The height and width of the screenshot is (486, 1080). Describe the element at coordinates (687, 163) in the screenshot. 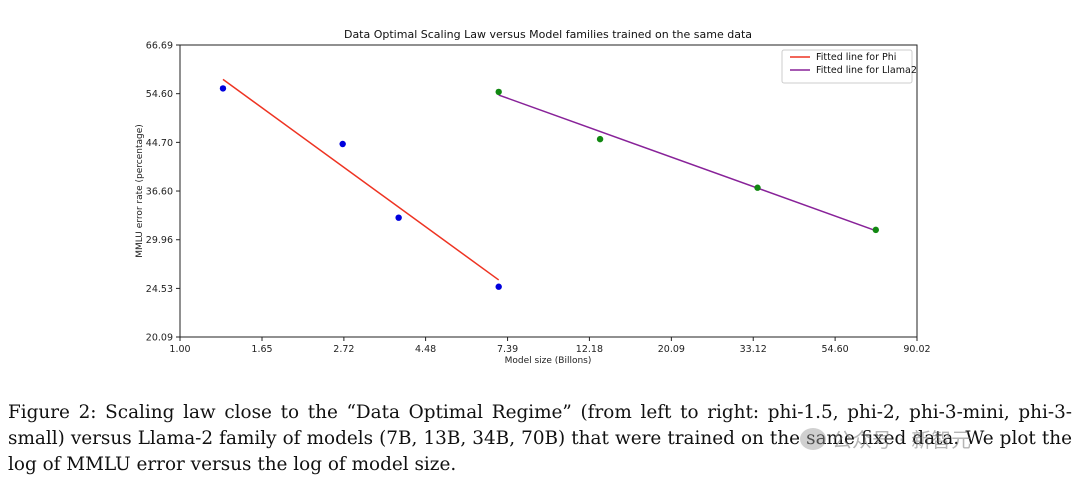

I see `fitted-line-llama2` at that location.